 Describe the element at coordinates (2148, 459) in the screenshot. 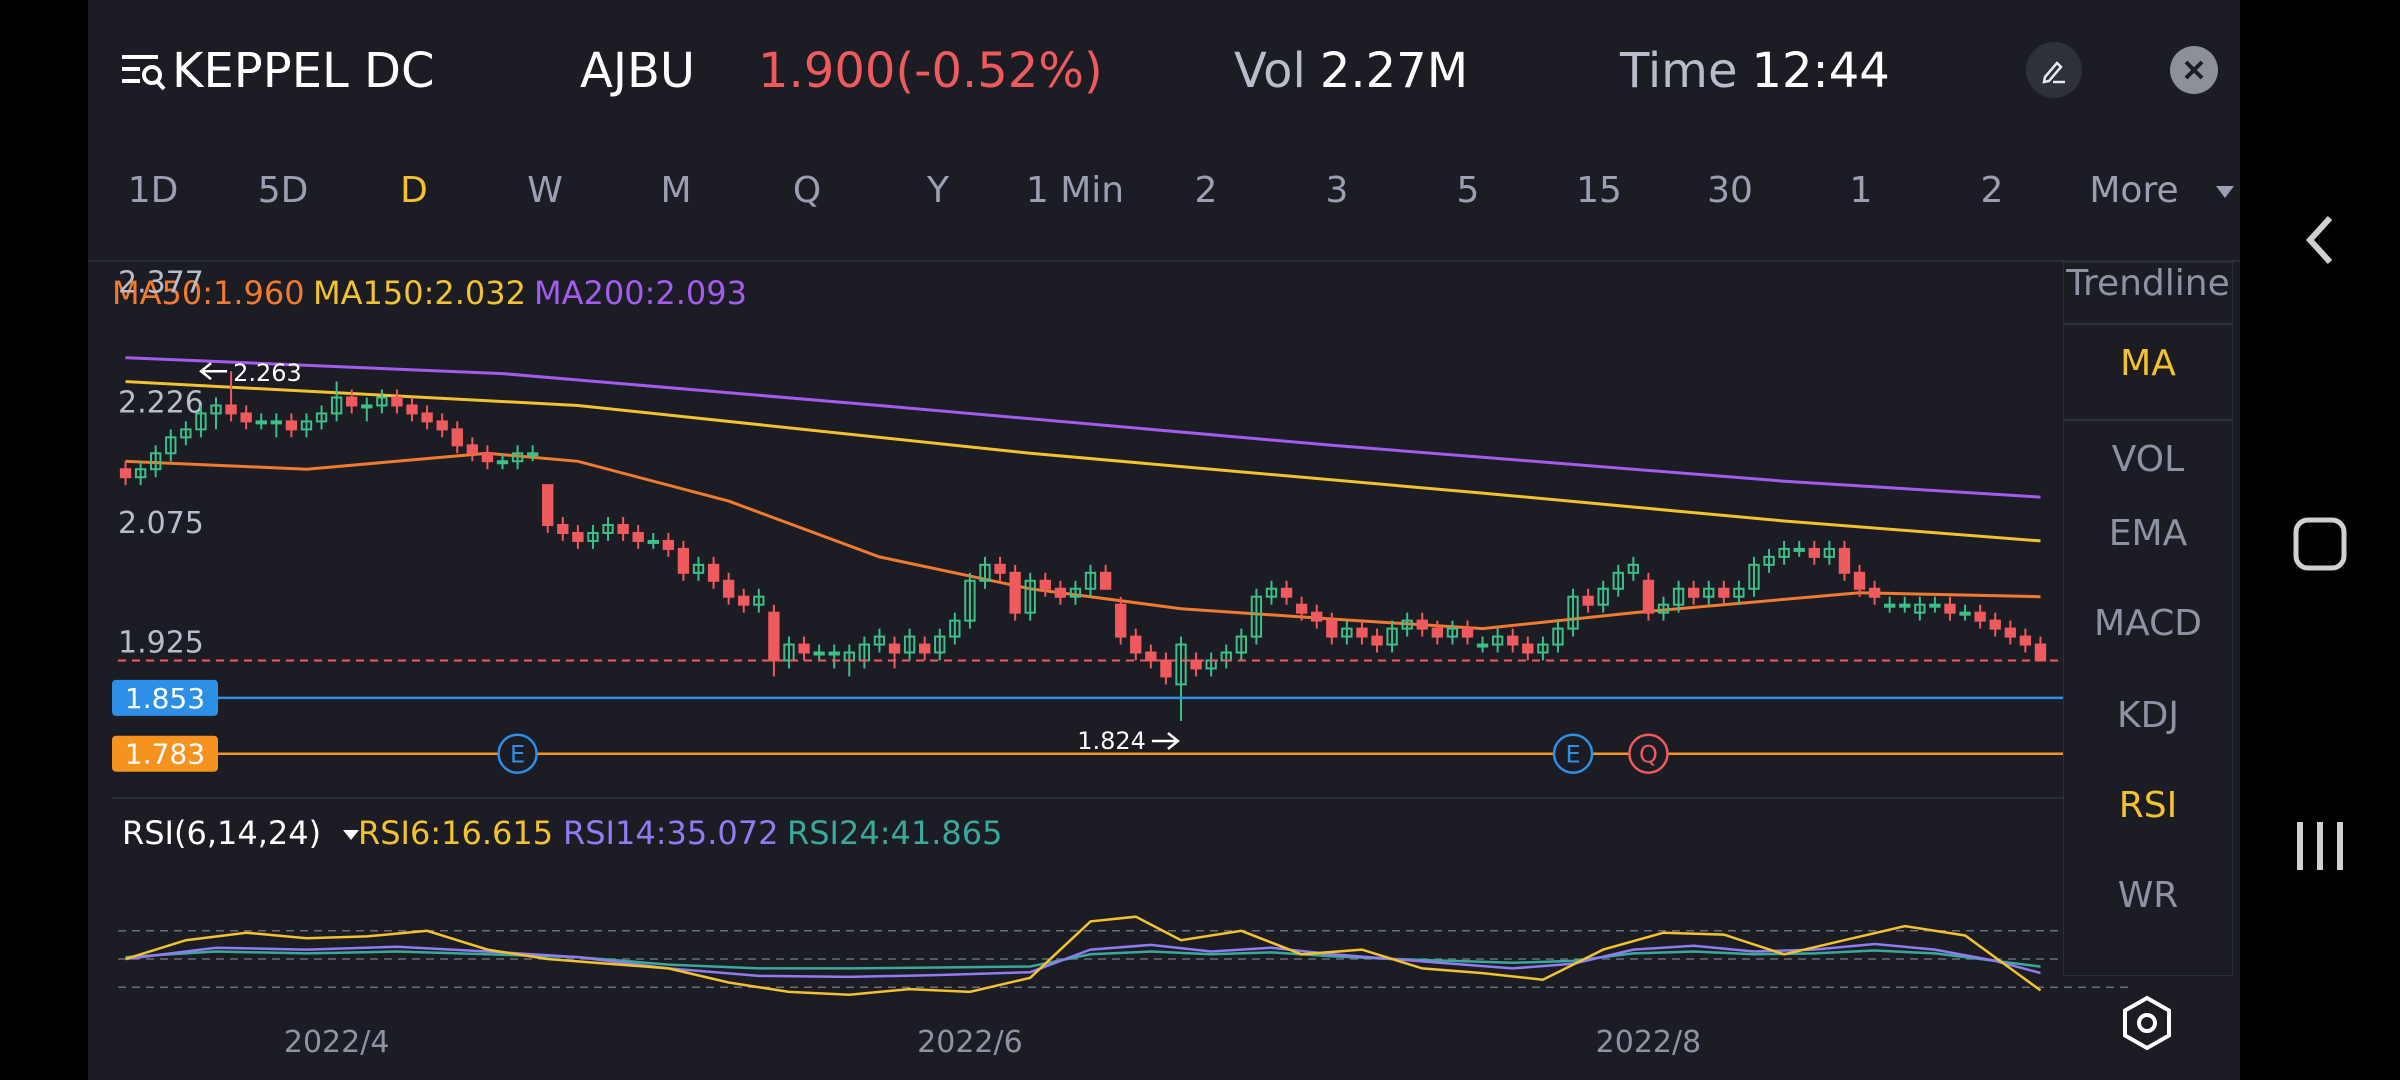

I see `indicator-item: VOL` at that location.